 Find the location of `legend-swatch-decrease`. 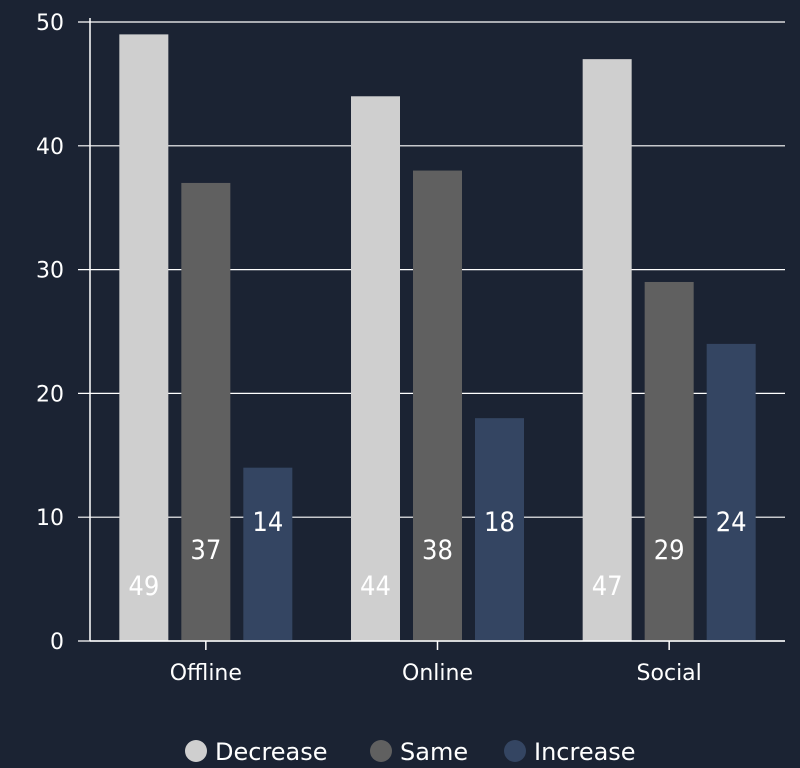

legend-swatch-decrease is located at coordinates (196, 751).